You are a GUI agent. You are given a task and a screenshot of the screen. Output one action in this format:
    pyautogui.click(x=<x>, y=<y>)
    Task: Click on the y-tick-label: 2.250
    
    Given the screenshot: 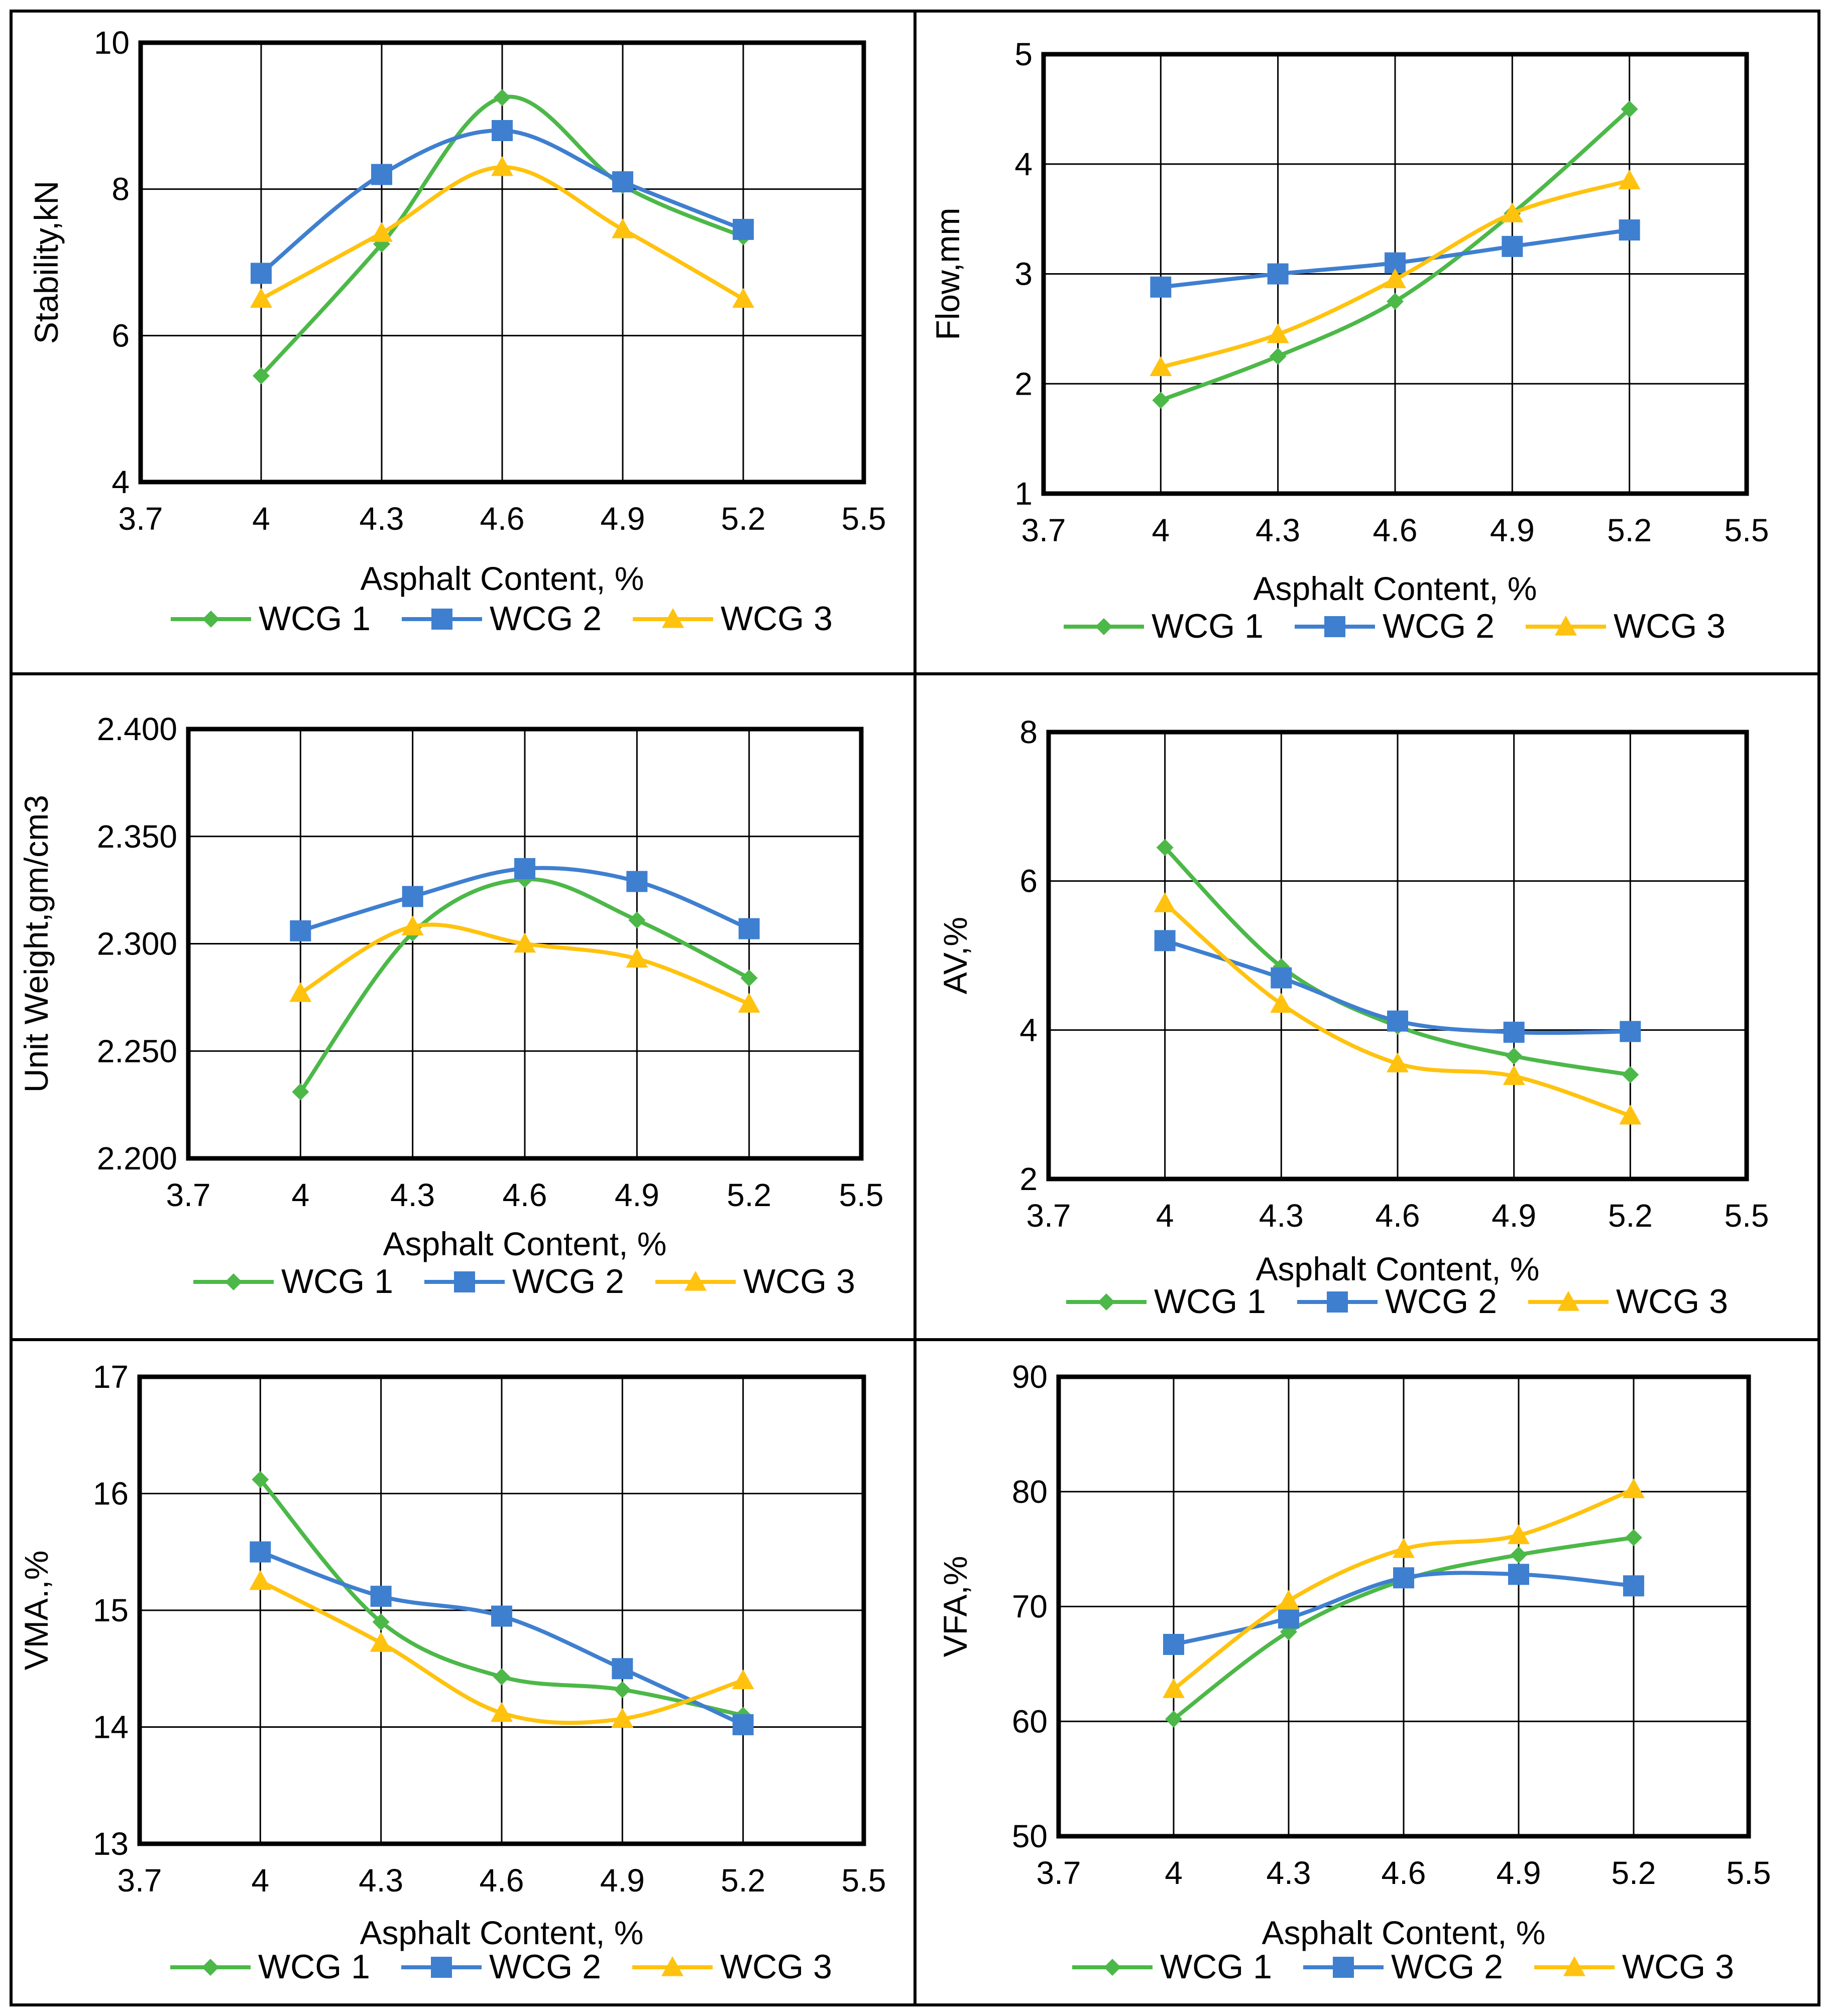 What is the action you would take?
    pyautogui.click(x=137, y=1051)
    